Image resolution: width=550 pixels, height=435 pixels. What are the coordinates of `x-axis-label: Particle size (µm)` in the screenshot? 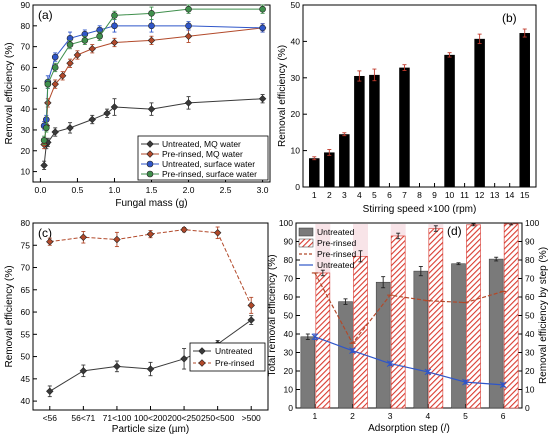 It's located at (150, 429).